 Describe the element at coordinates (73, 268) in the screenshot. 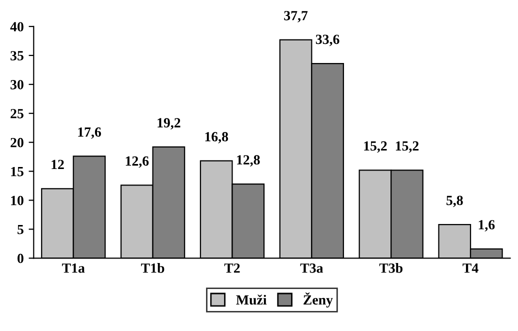

I see `x-tick-label: T1a` at that location.